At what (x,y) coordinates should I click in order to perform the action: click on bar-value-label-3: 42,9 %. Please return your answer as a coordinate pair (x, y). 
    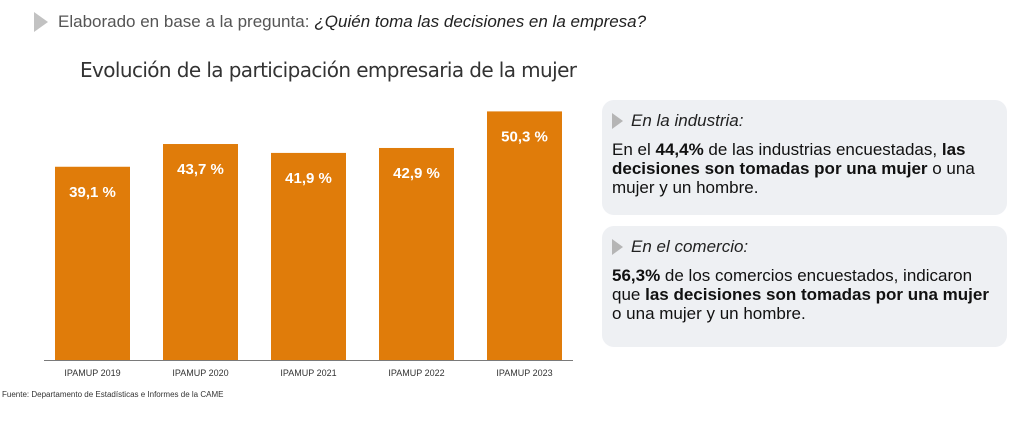
    Looking at the image, I should click on (416, 173).